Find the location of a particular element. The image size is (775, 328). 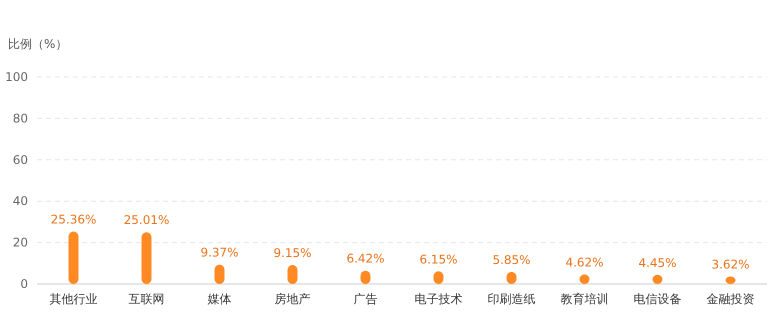

x-tick-label: 房地产 is located at coordinates (292, 299).